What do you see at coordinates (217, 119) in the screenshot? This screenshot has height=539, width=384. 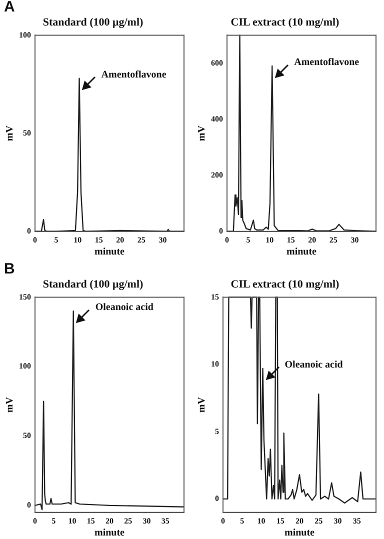 I see `y-tick-label: 400` at bounding box center [217, 119].